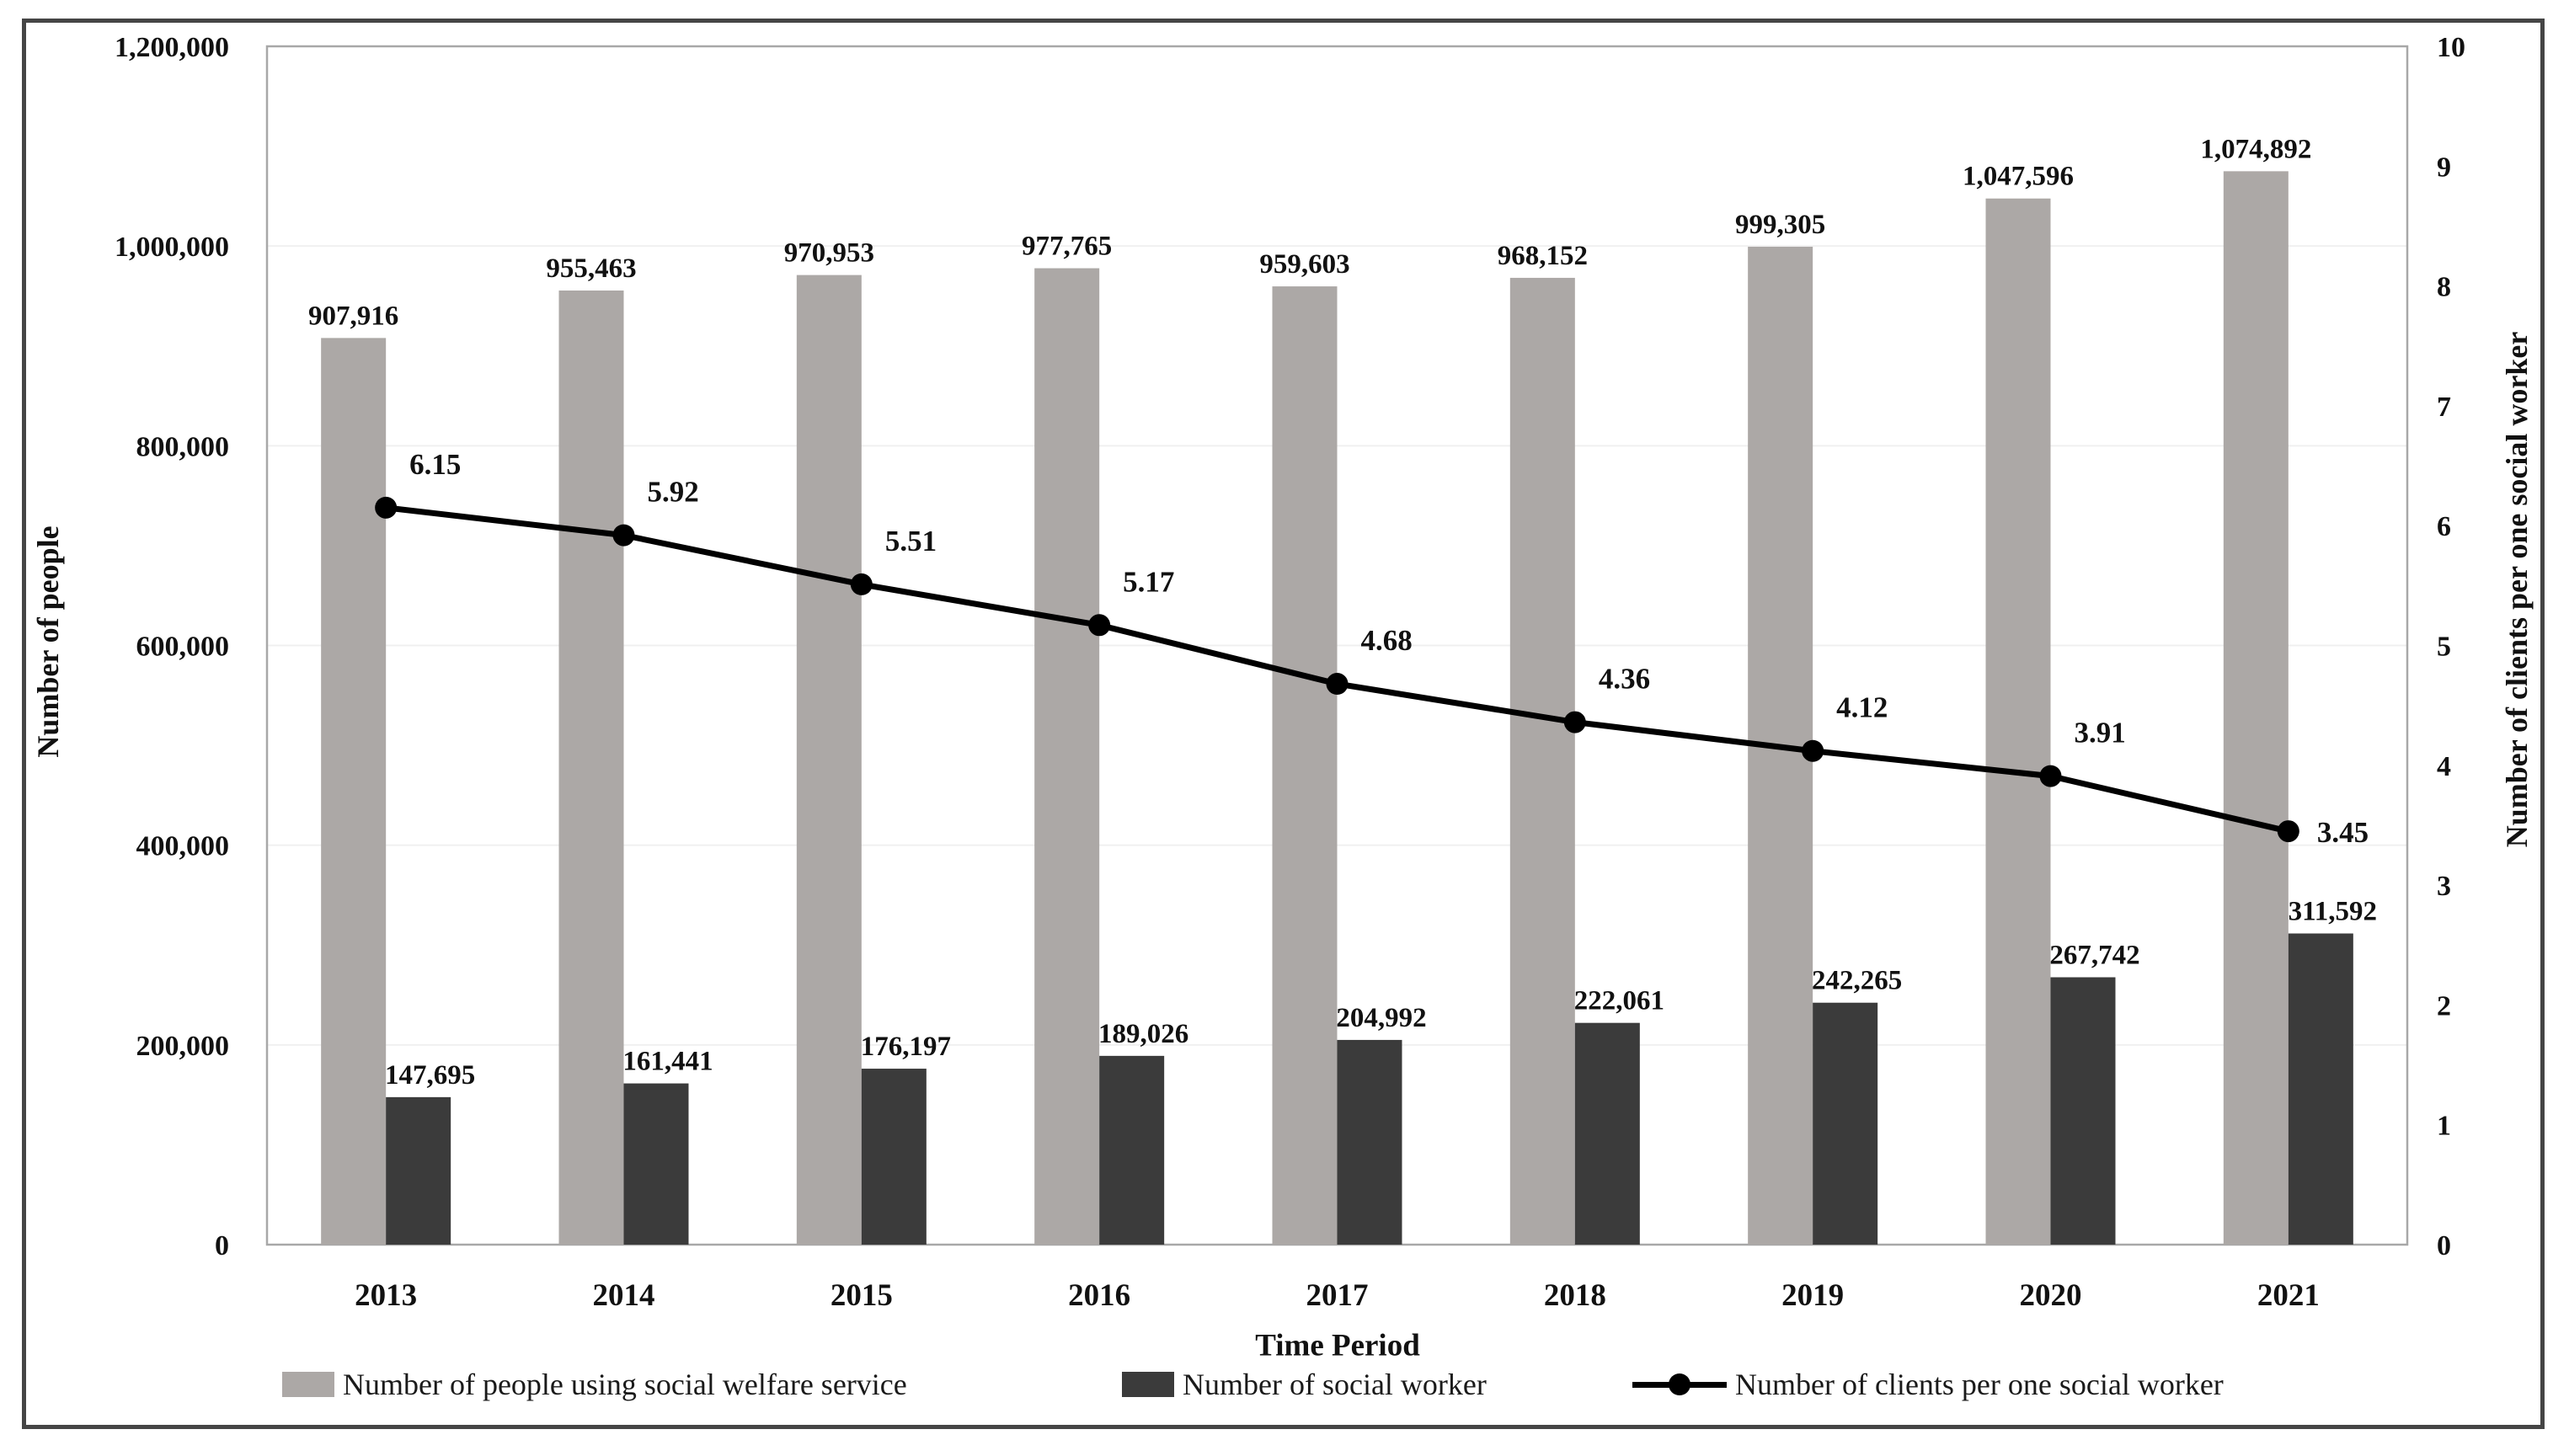 The image size is (2569, 1456). What do you see at coordinates (829, 253) in the screenshot?
I see `bar-label-welfare-service: 970,953` at bounding box center [829, 253].